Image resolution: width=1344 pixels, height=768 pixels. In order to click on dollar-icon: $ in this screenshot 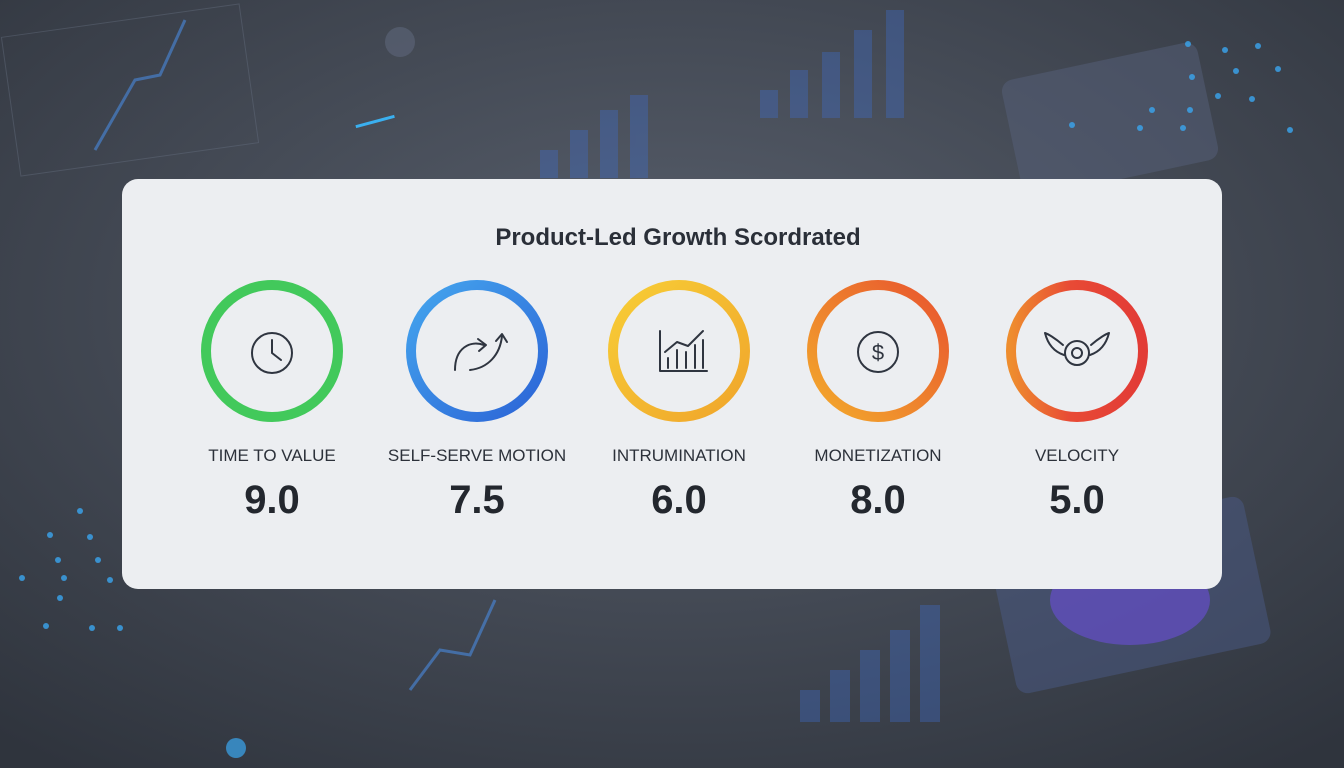, I will do `click(878, 352)`.